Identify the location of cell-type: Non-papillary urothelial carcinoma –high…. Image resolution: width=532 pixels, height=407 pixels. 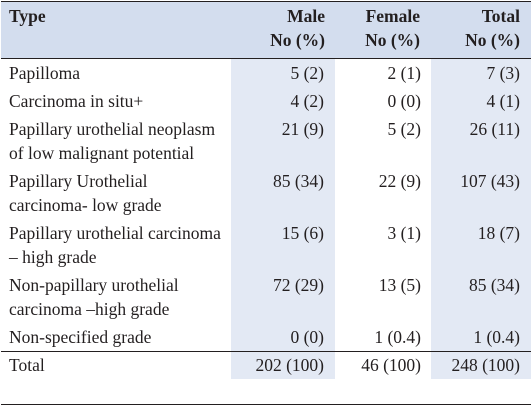
(116, 297).